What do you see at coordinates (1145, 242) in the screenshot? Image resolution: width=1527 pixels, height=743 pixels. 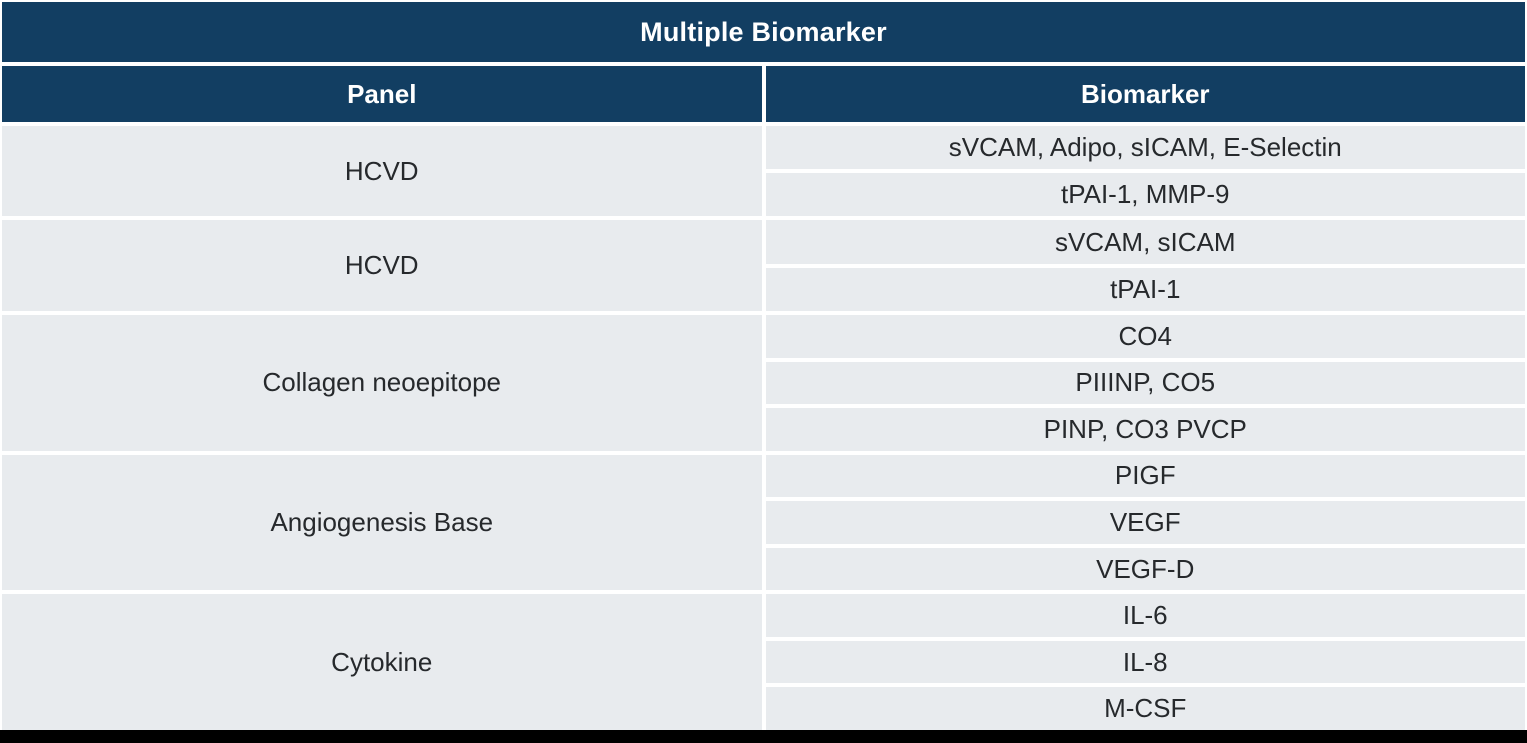 I see `biomarker-cell: sVCAM, sICAM` at bounding box center [1145, 242].